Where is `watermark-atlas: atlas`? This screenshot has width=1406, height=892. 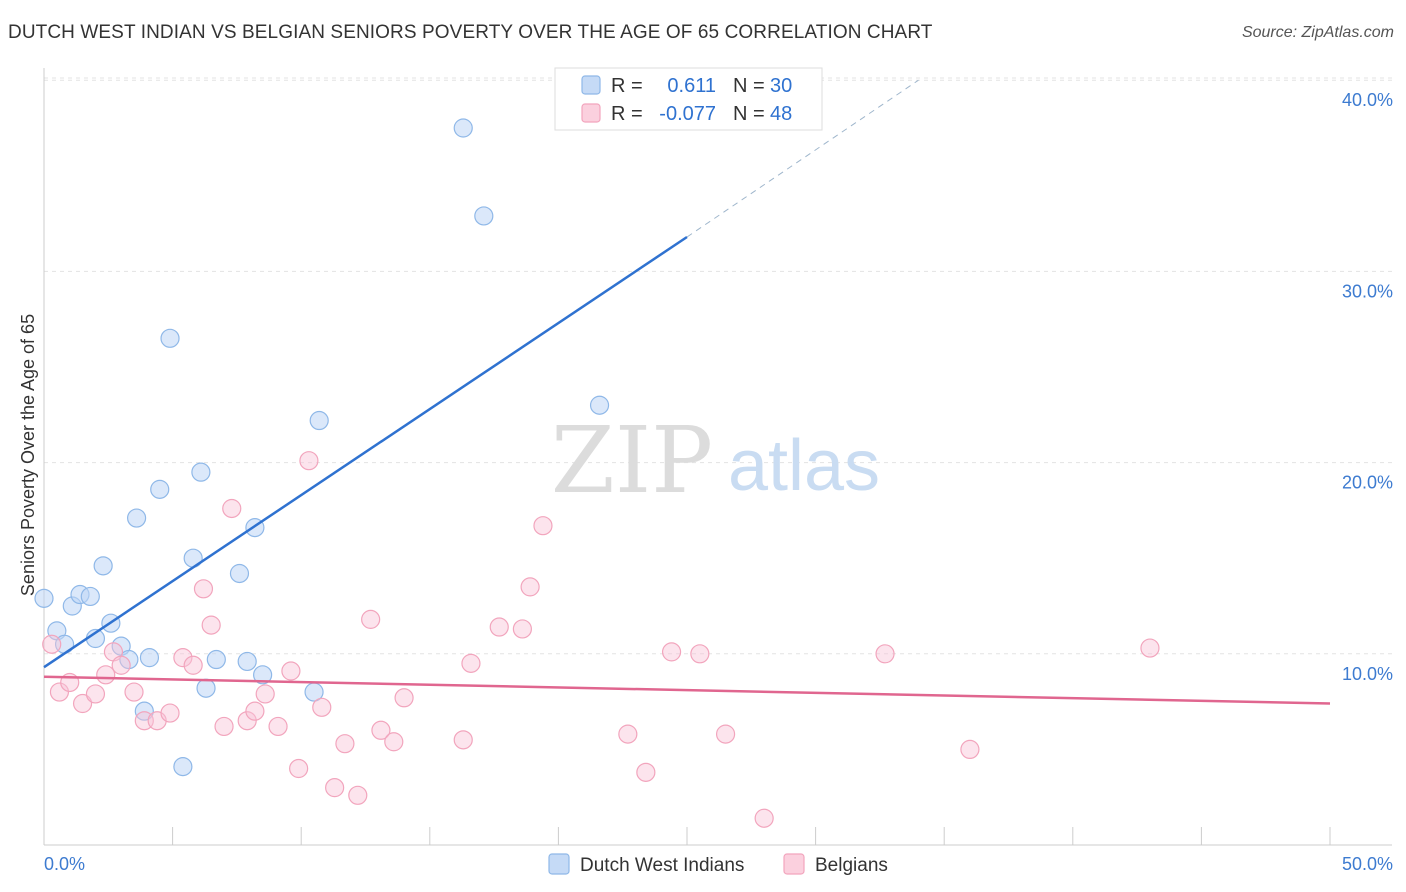
watermark-atlas: atlas is located at coordinates (804, 466).